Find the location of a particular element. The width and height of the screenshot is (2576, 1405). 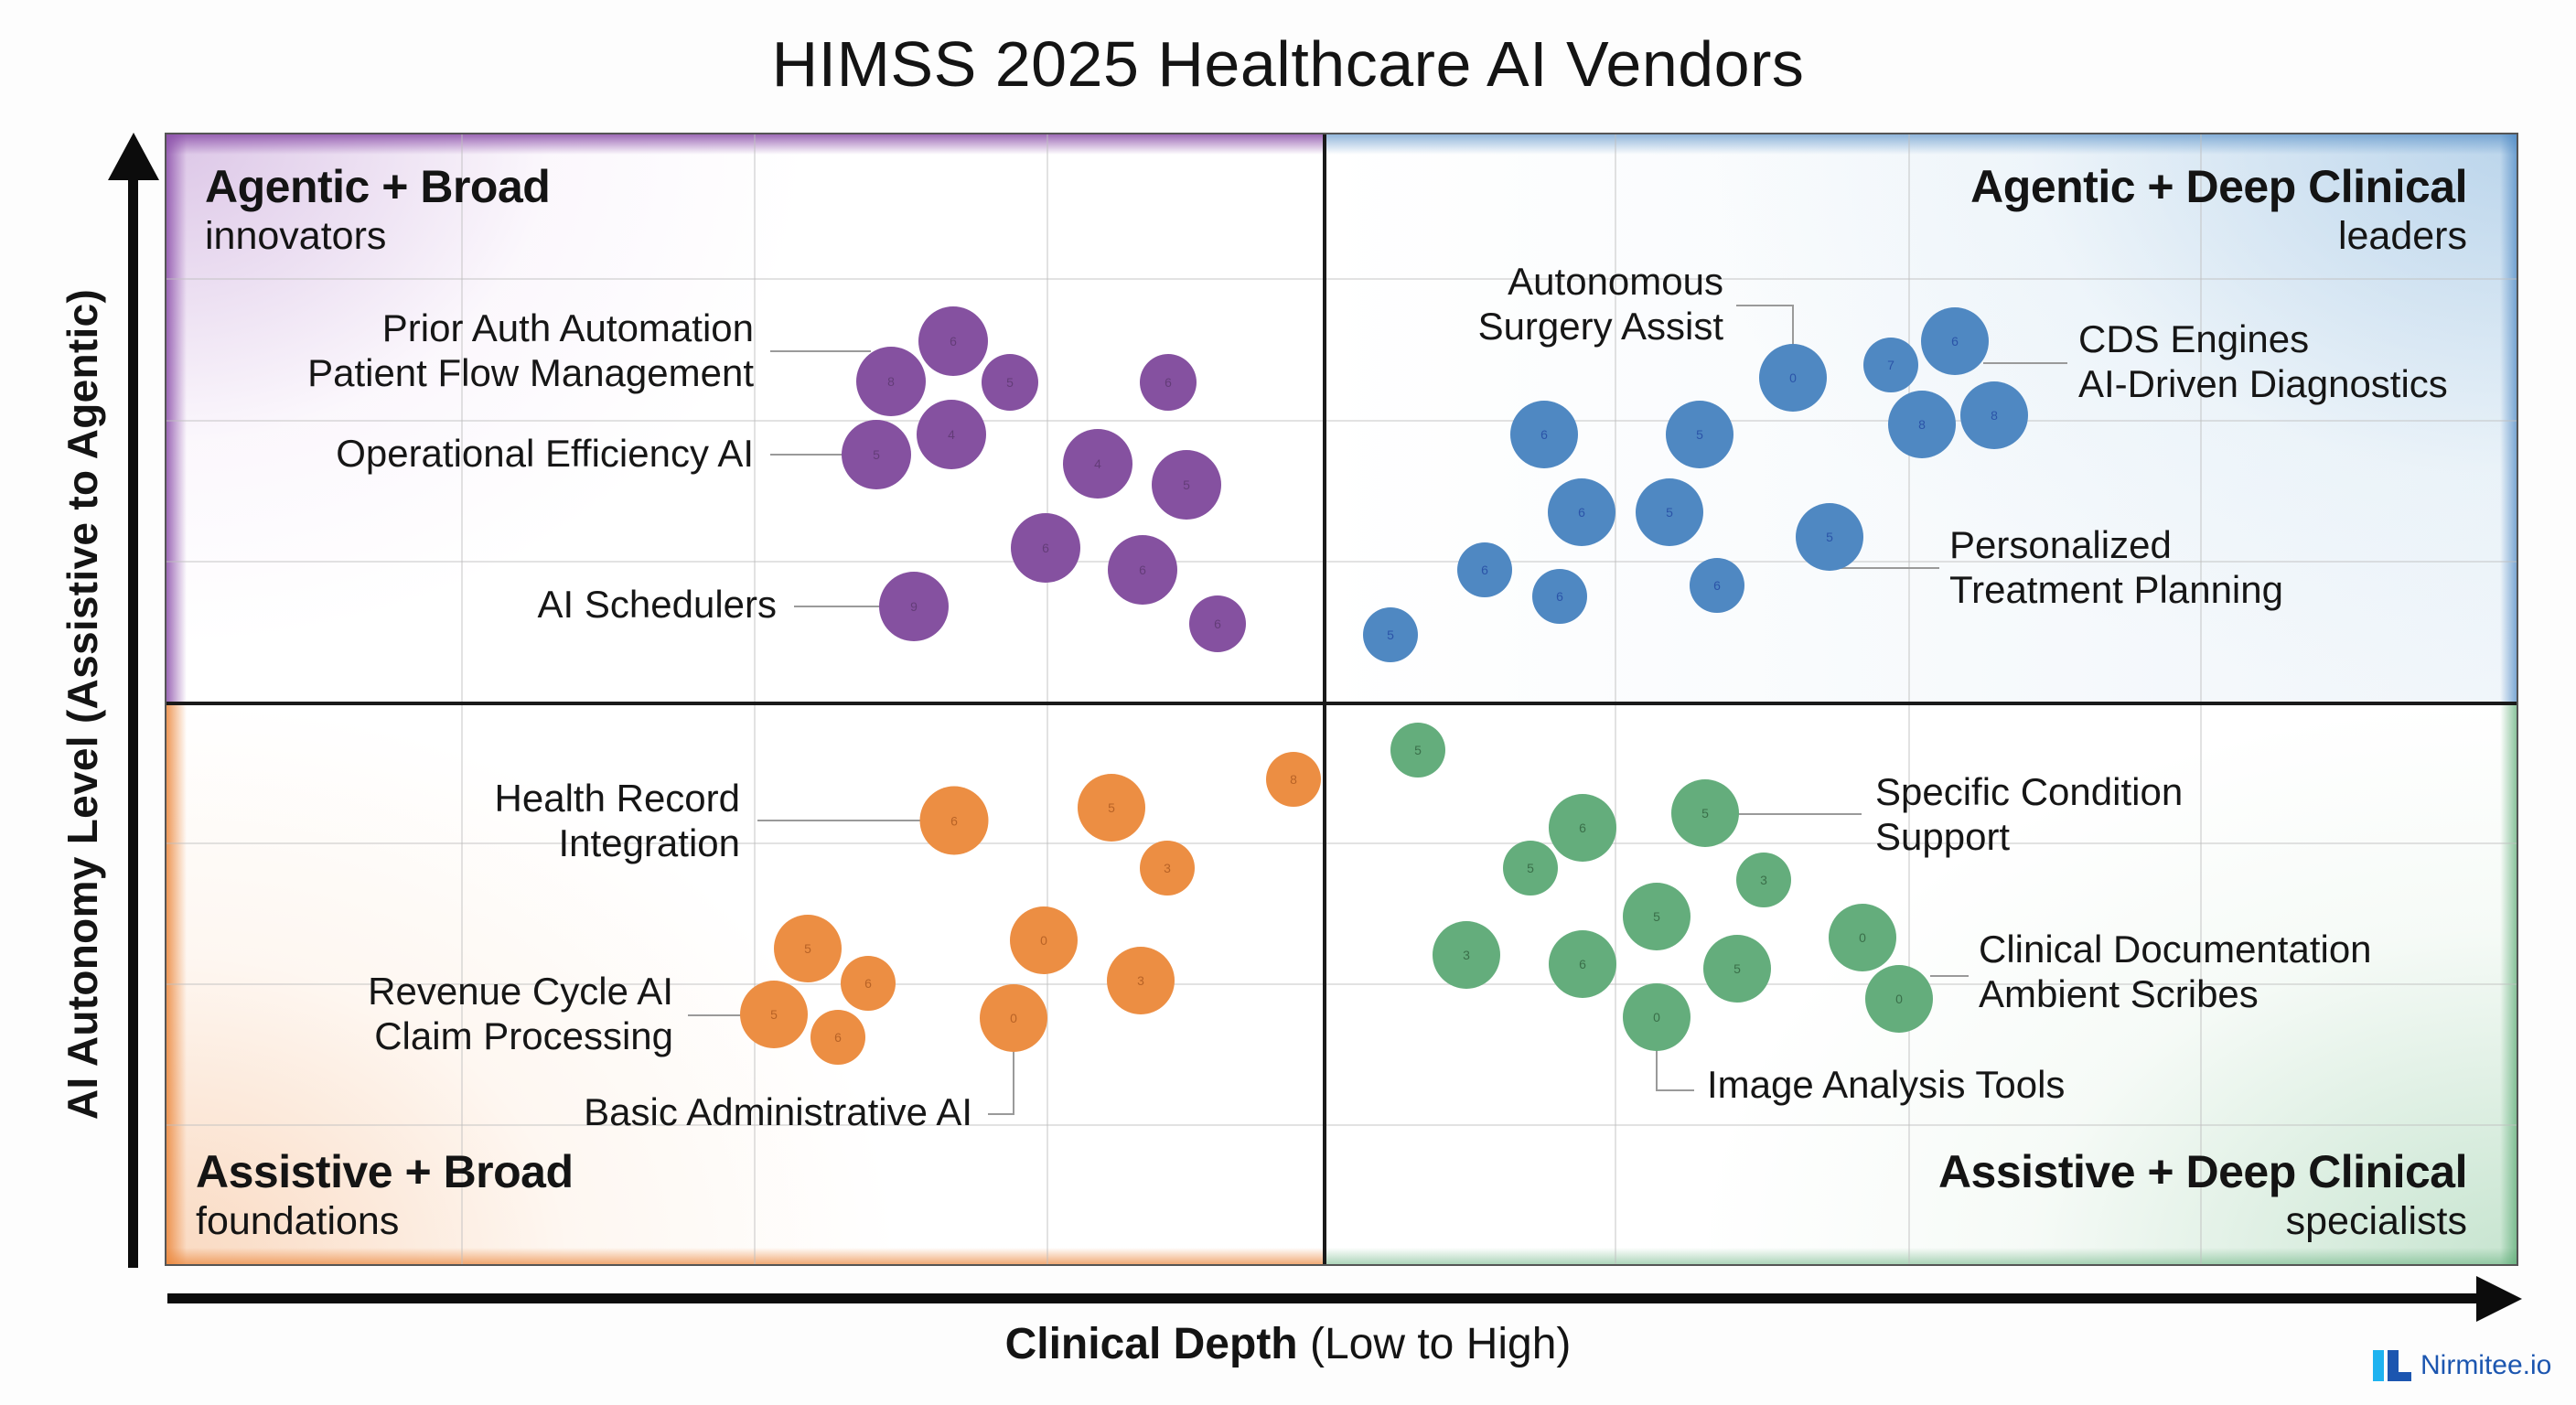

x-axis-label-bold: Clinical Depth is located at coordinates (1151, 1344).